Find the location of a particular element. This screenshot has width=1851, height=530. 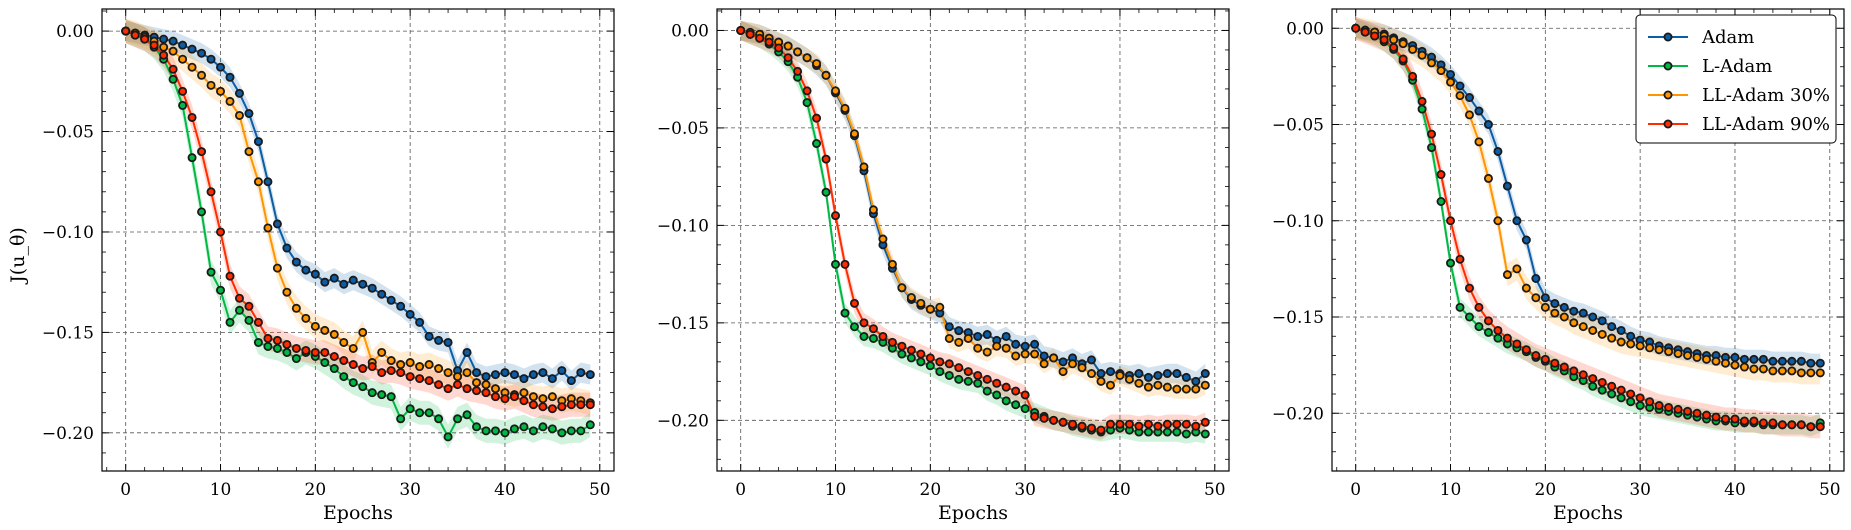

y-tick-label: −0.05 is located at coordinates (683, 129).